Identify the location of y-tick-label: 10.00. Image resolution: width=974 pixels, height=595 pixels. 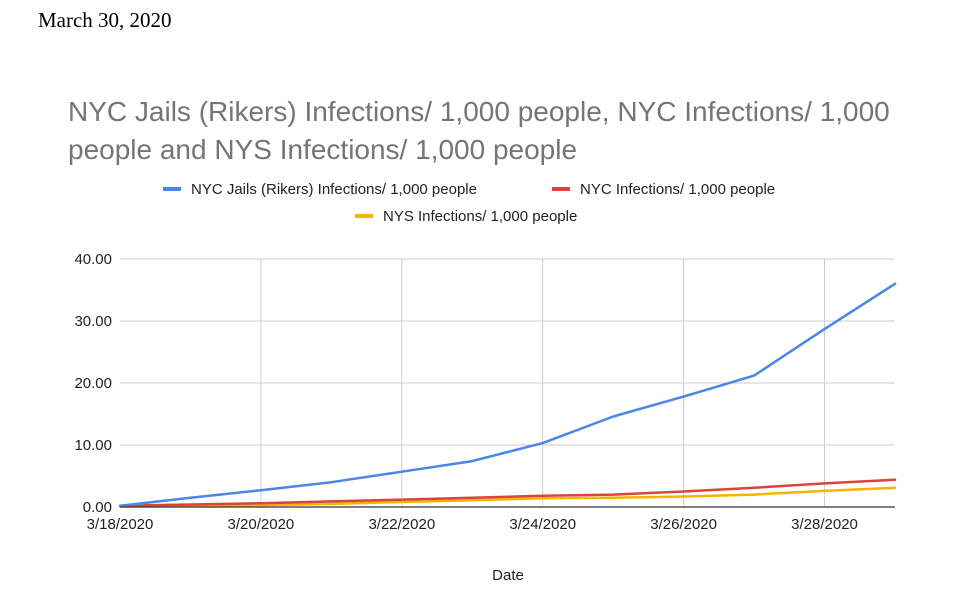
(93, 445).